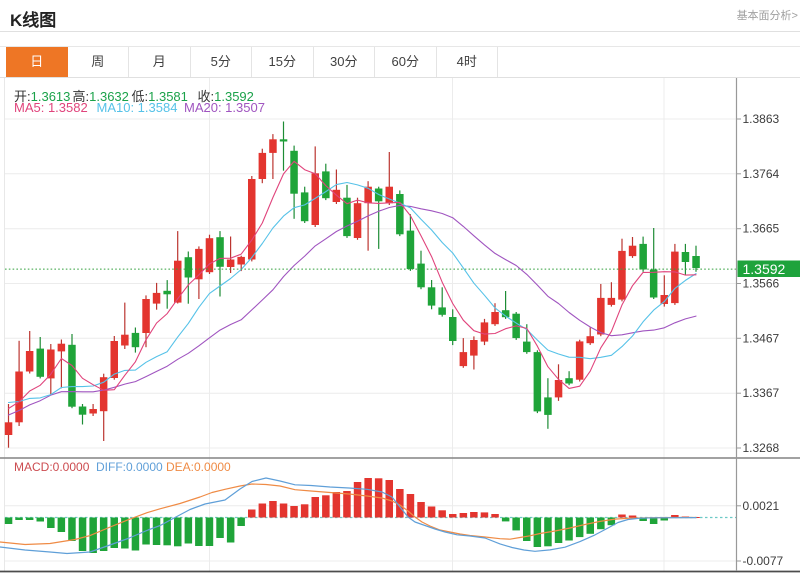  Describe the element at coordinates (761, 119) in the screenshot. I see `svg-text: 1.3863` at that location.